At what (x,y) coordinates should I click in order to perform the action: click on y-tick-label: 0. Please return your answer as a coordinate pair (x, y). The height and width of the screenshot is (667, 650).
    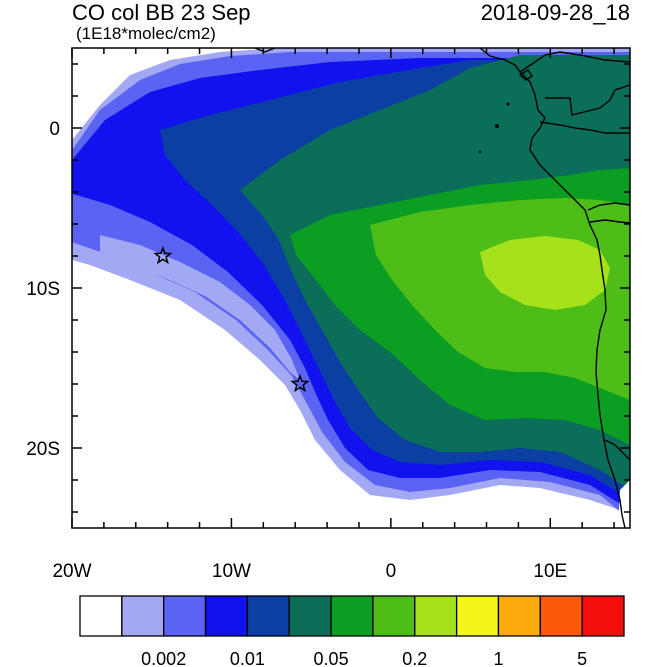
    Looking at the image, I should click on (54, 129).